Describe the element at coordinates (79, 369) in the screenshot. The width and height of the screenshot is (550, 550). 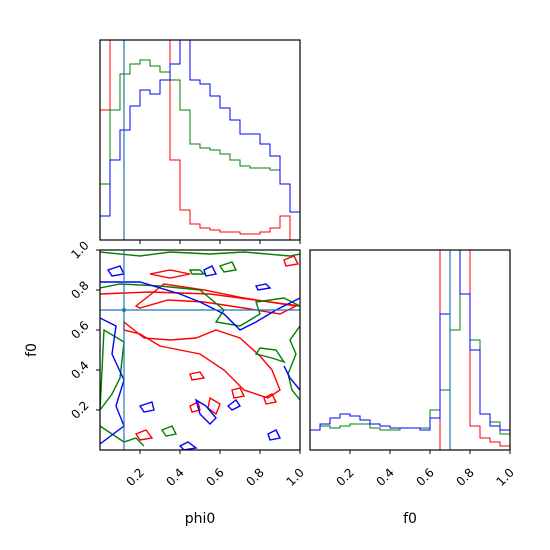
I see `y-tick-label: 0.4` at that location.